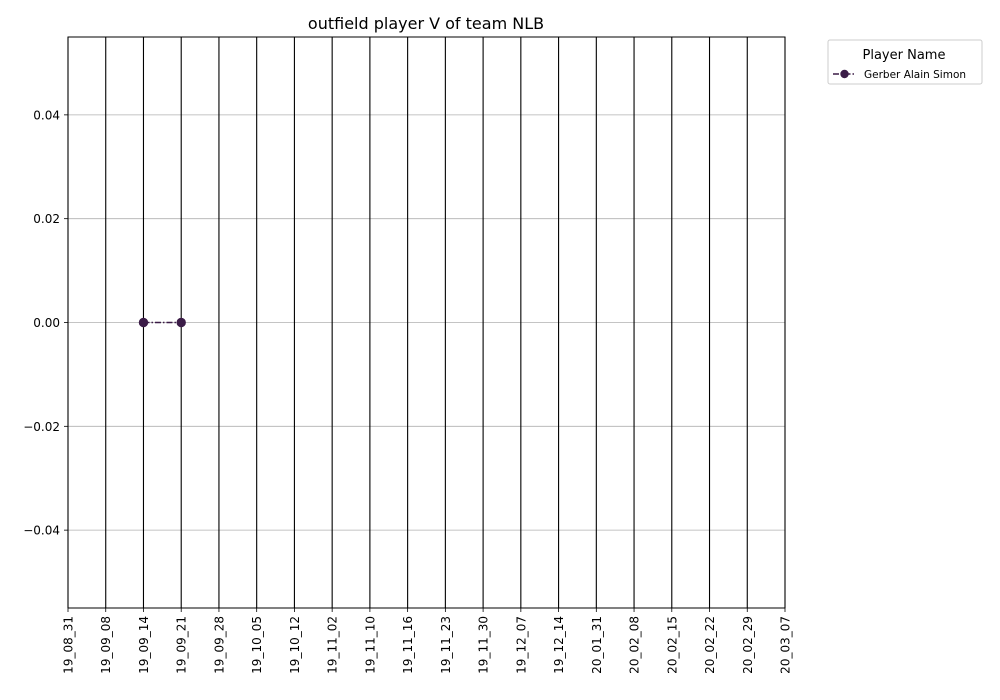 The image size is (1000, 700). I want to click on x-tick-label: 19_11_10, so click(370, 645).